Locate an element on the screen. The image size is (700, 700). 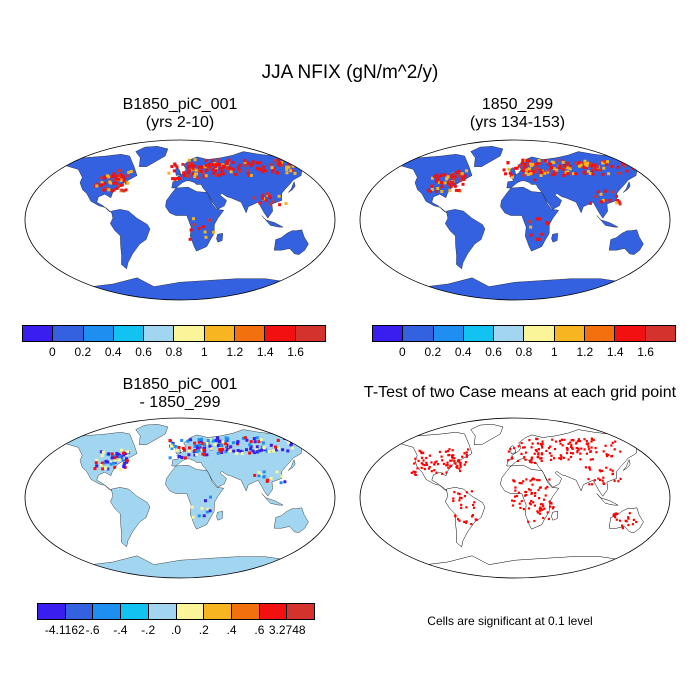
colorbar-boxes is located at coordinates (524, 333).